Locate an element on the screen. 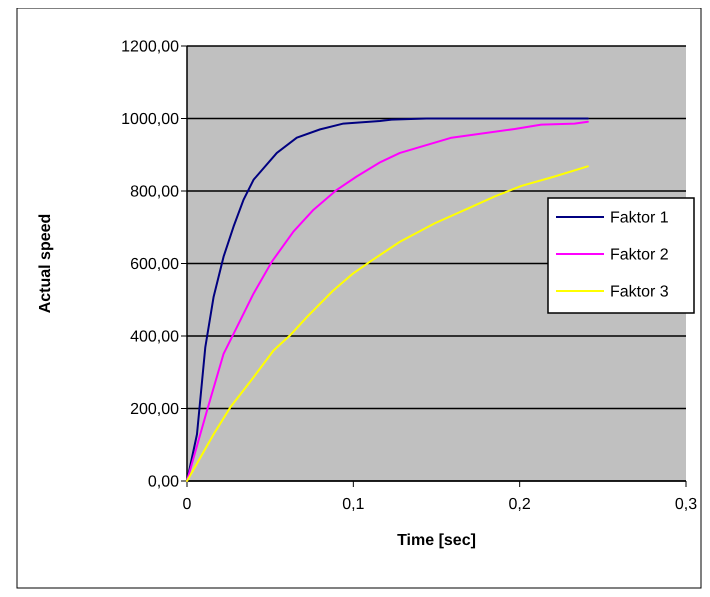 The width and height of the screenshot is (710, 597). x-tick-label: 0,3 is located at coordinates (686, 504).